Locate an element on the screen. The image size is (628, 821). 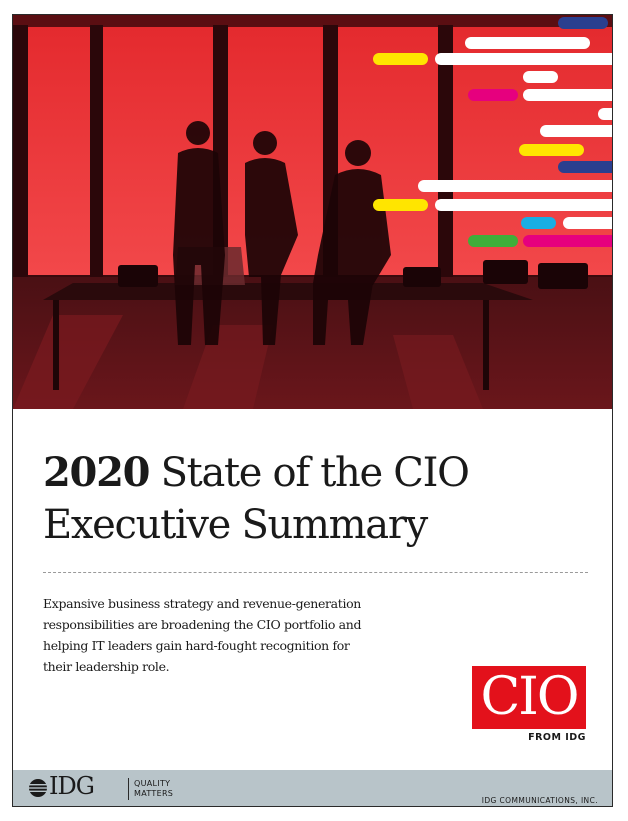
title-line-1-rest: State of the CIO is located at coordinates (315, 473).